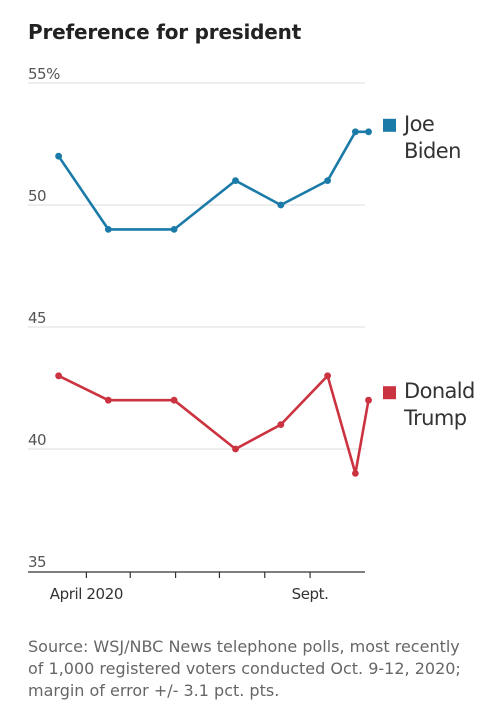  What do you see at coordinates (310, 594) in the screenshot?
I see `x-tick-label: Sept.` at bounding box center [310, 594].